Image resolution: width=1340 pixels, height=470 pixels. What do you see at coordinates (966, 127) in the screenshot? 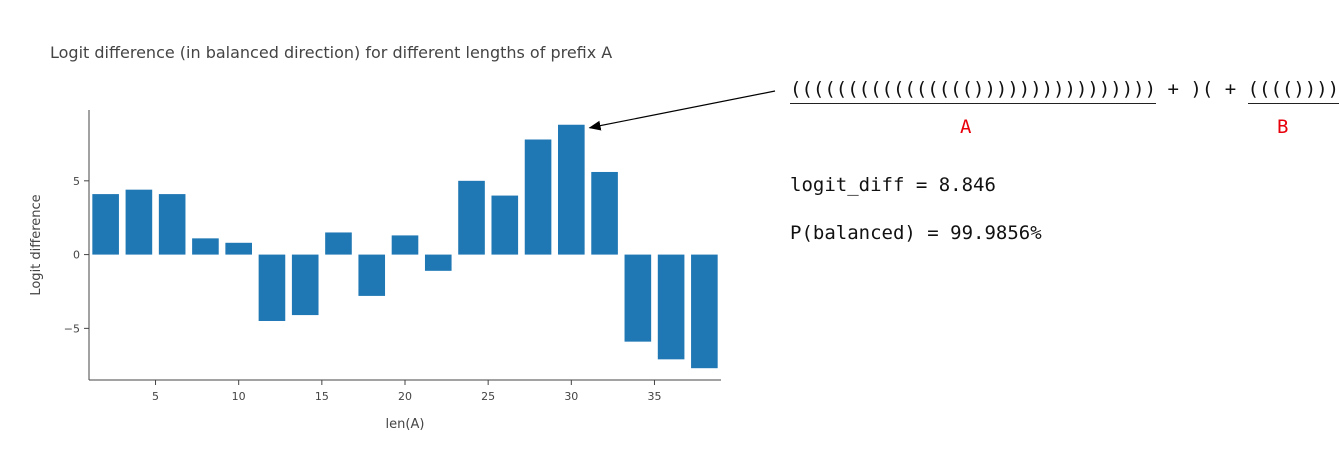
I see `label-a: A` at bounding box center [966, 127].